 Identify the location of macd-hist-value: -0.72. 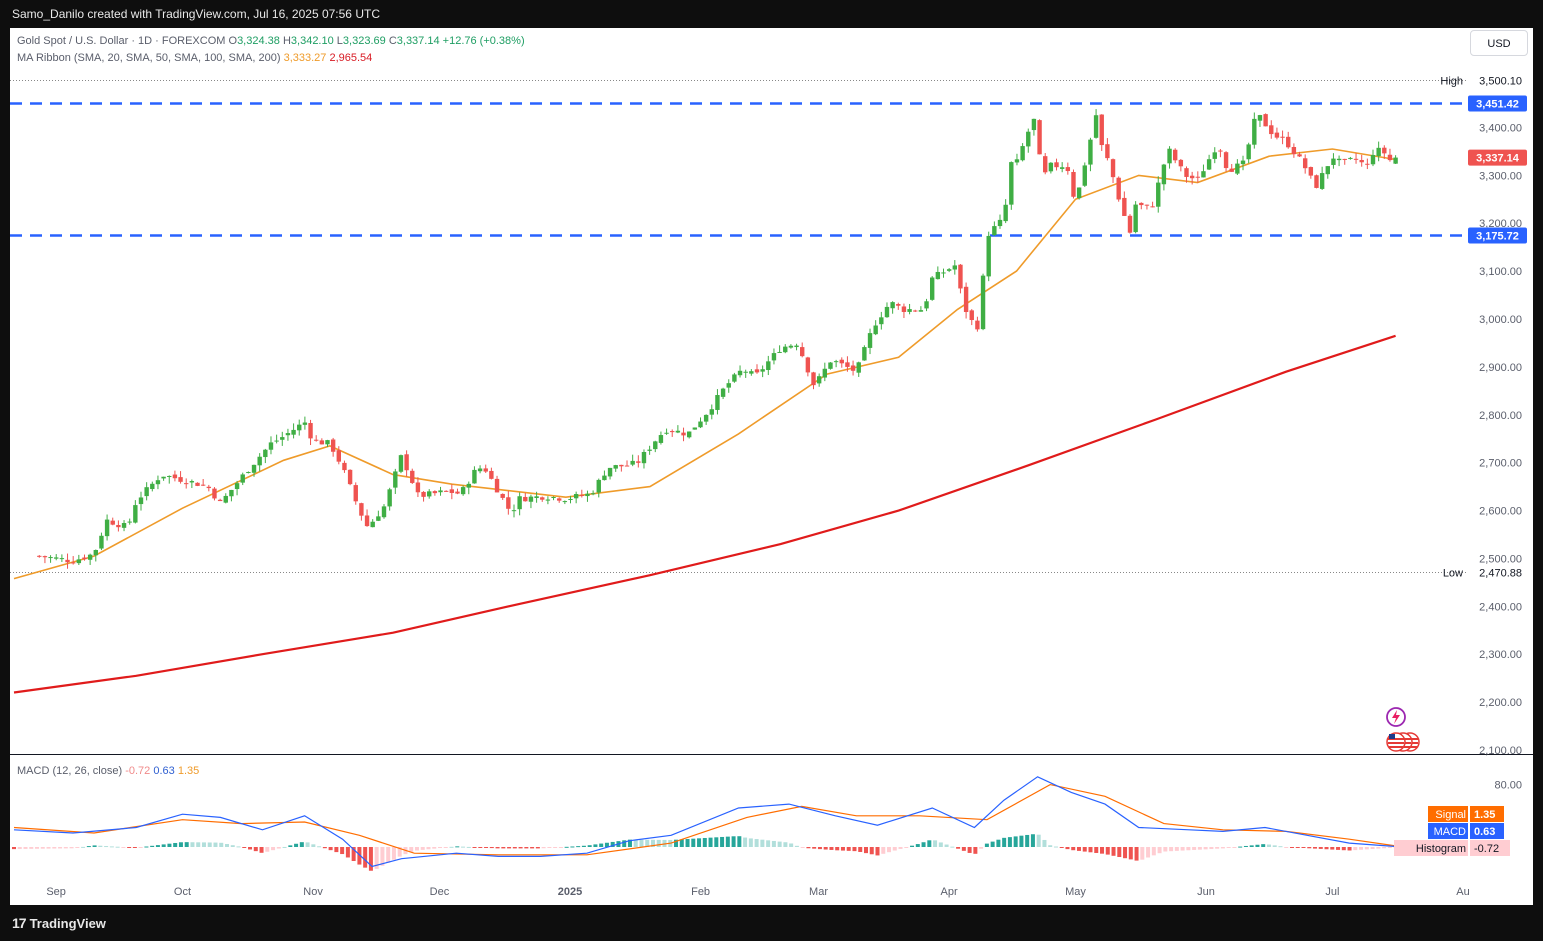
(138, 771).